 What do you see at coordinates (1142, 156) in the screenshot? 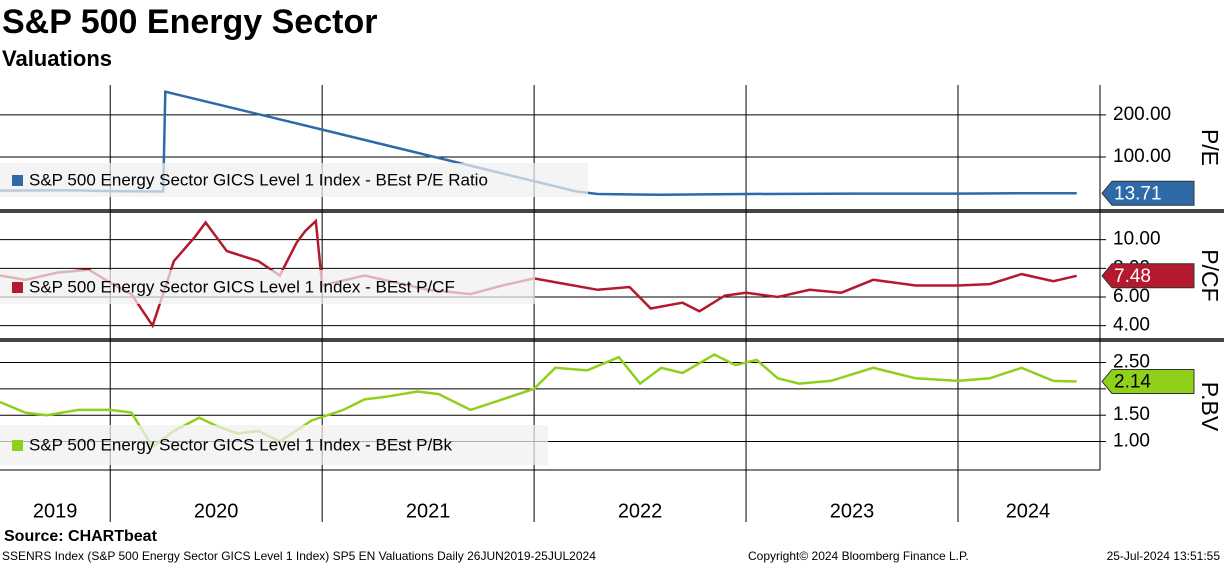
I see `y-tick-label: 100.00` at bounding box center [1142, 156].